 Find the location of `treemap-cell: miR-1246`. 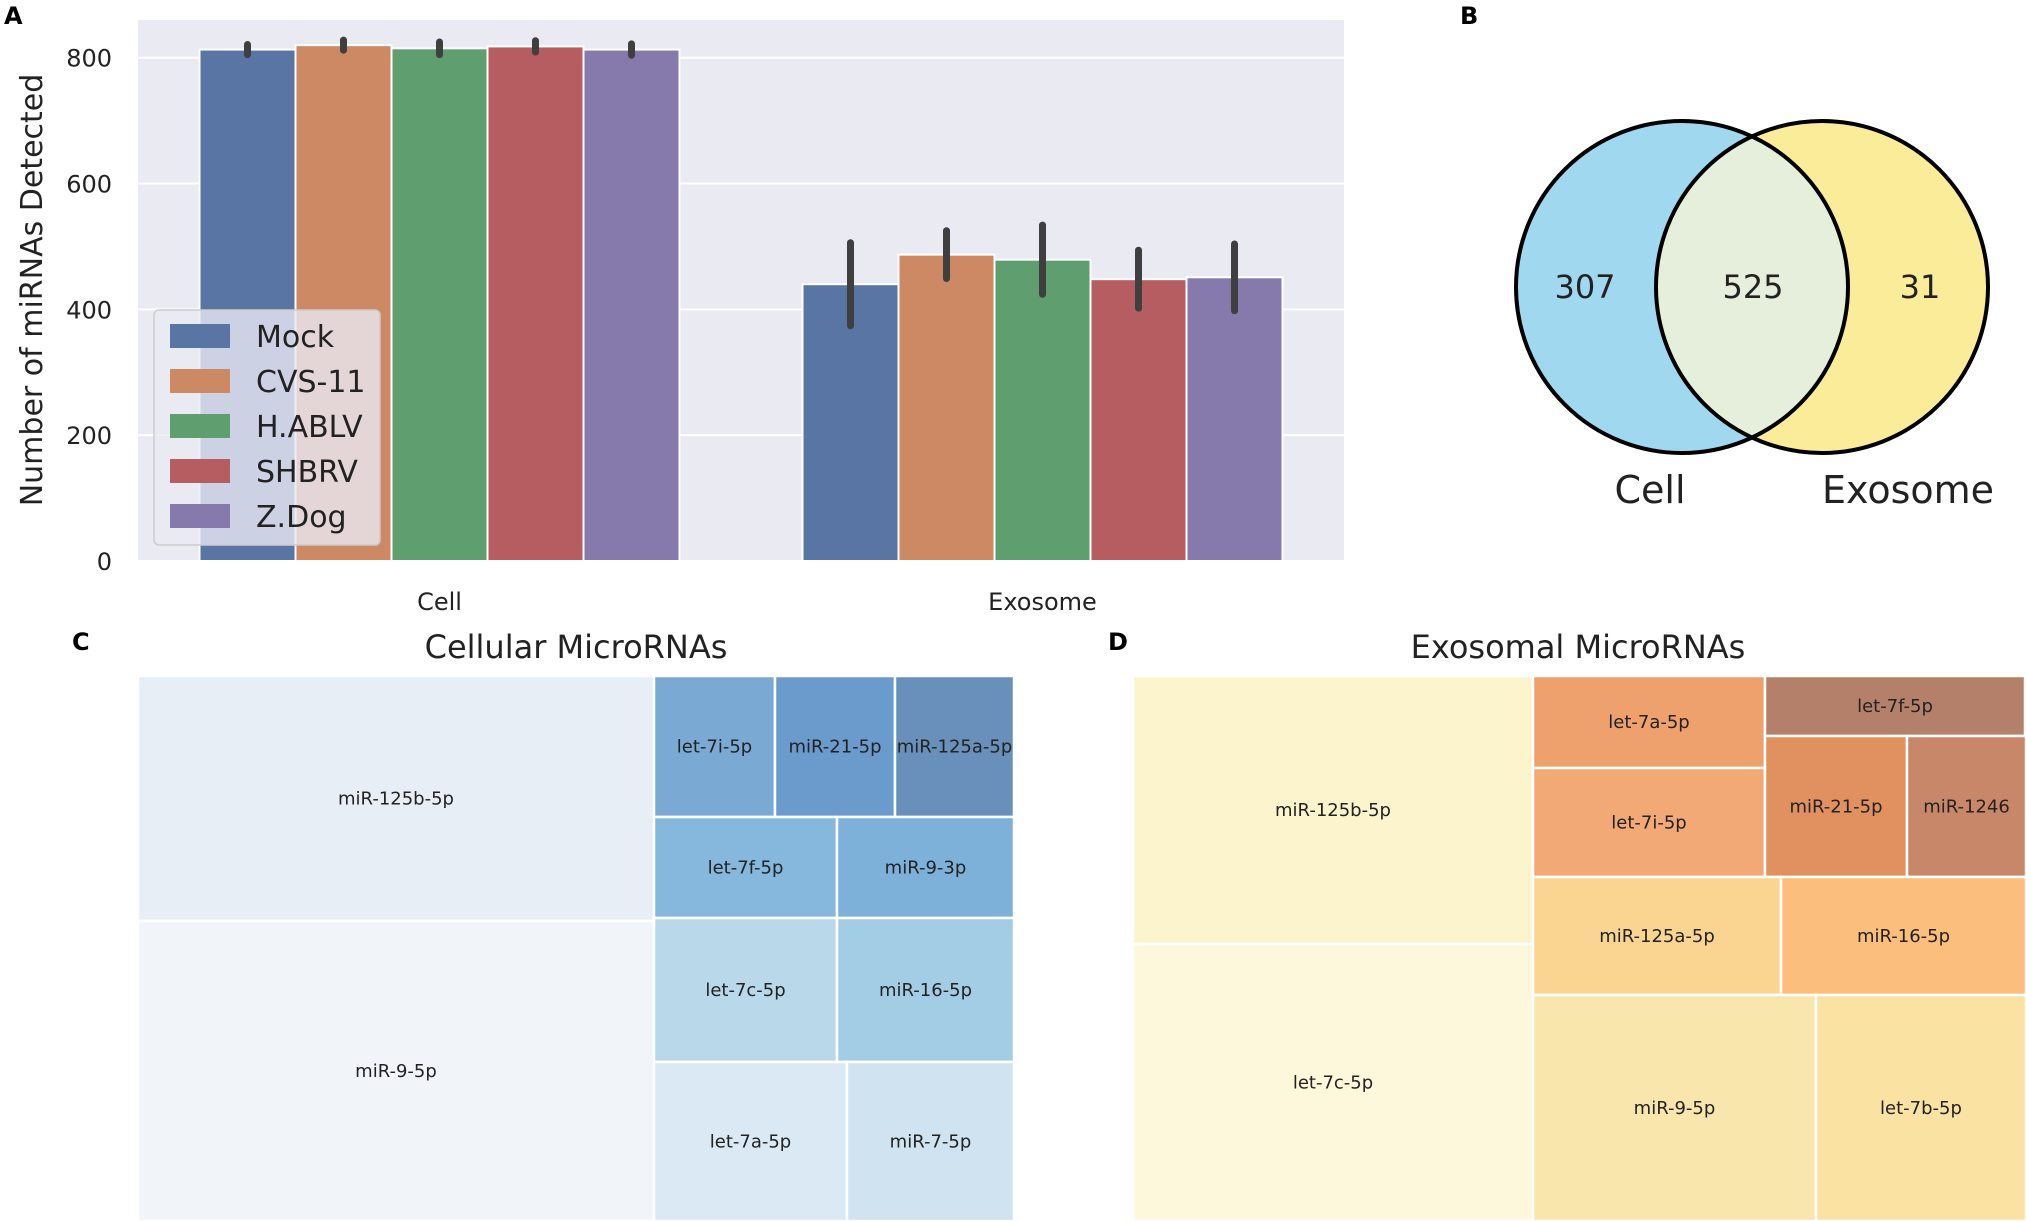

treemap-cell: miR-1246 is located at coordinates (1965, 806).